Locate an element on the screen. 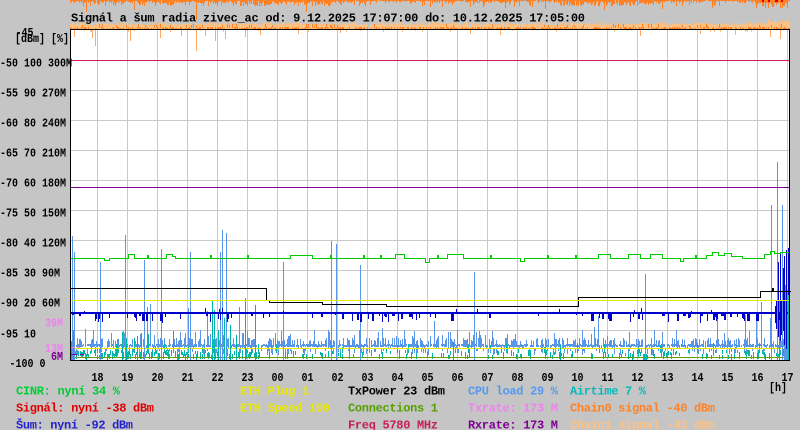  svg-text: 05 is located at coordinates (427, 378).